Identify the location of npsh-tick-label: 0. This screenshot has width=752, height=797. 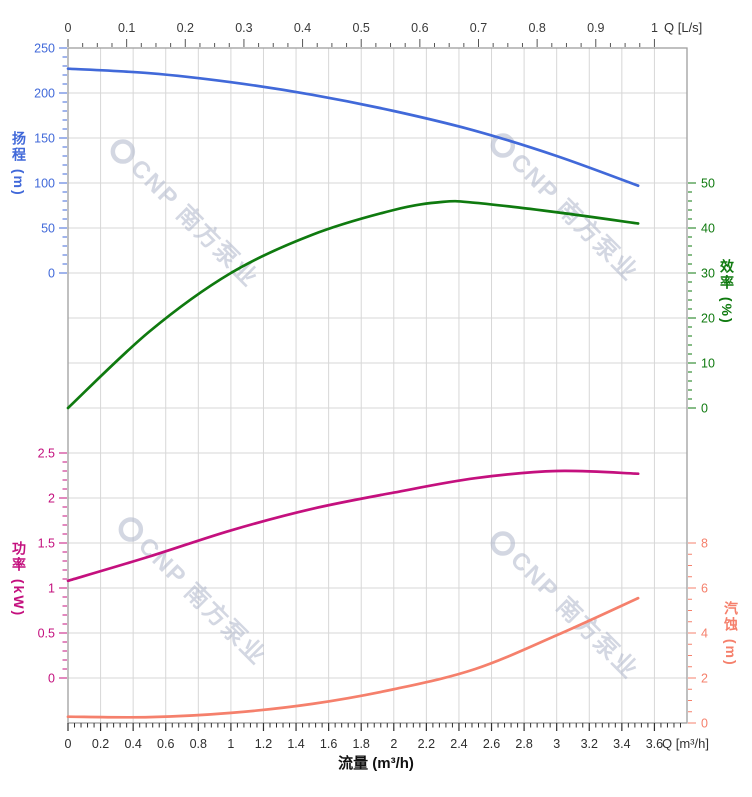
(704, 724).